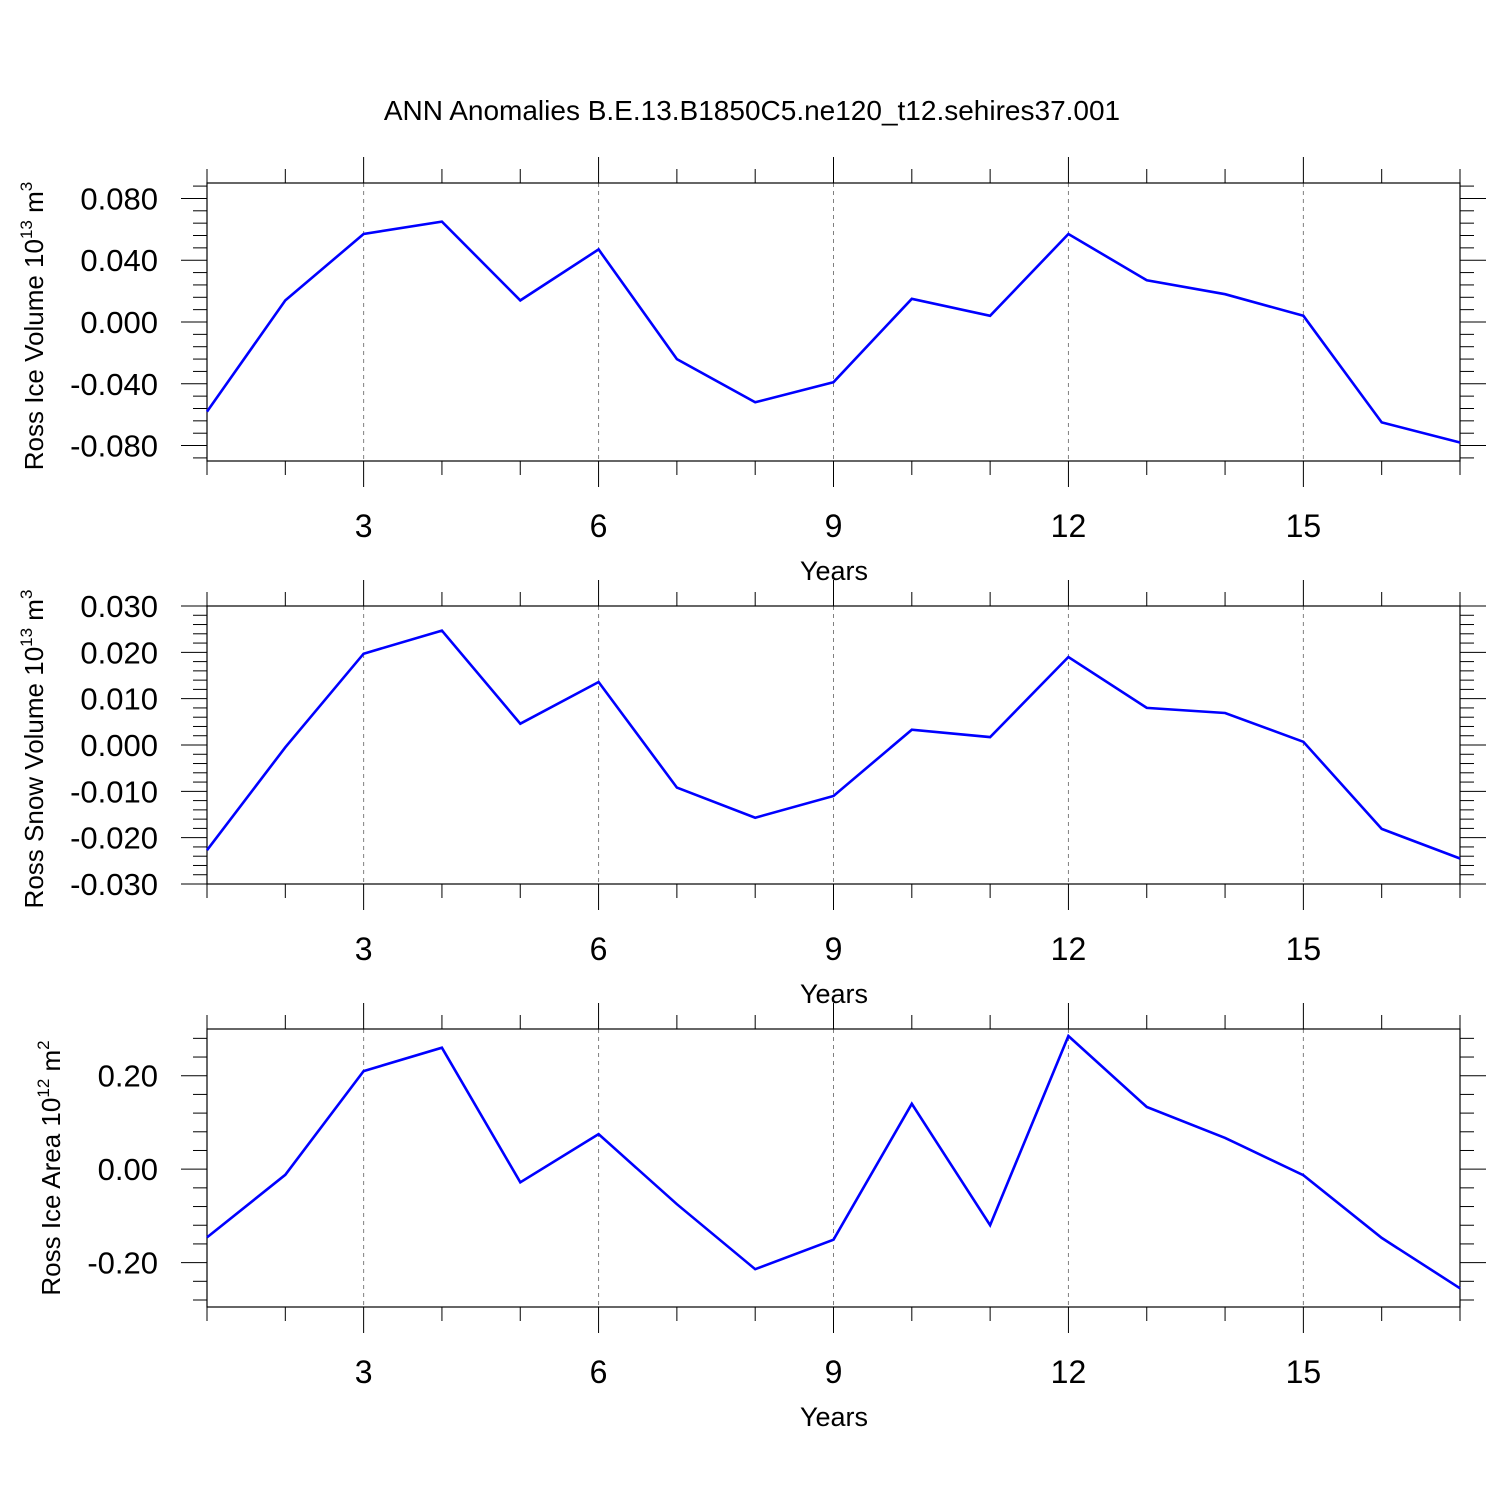  Describe the element at coordinates (119, 606) in the screenshot. I see `y-tick-label: 0.030` at that location.